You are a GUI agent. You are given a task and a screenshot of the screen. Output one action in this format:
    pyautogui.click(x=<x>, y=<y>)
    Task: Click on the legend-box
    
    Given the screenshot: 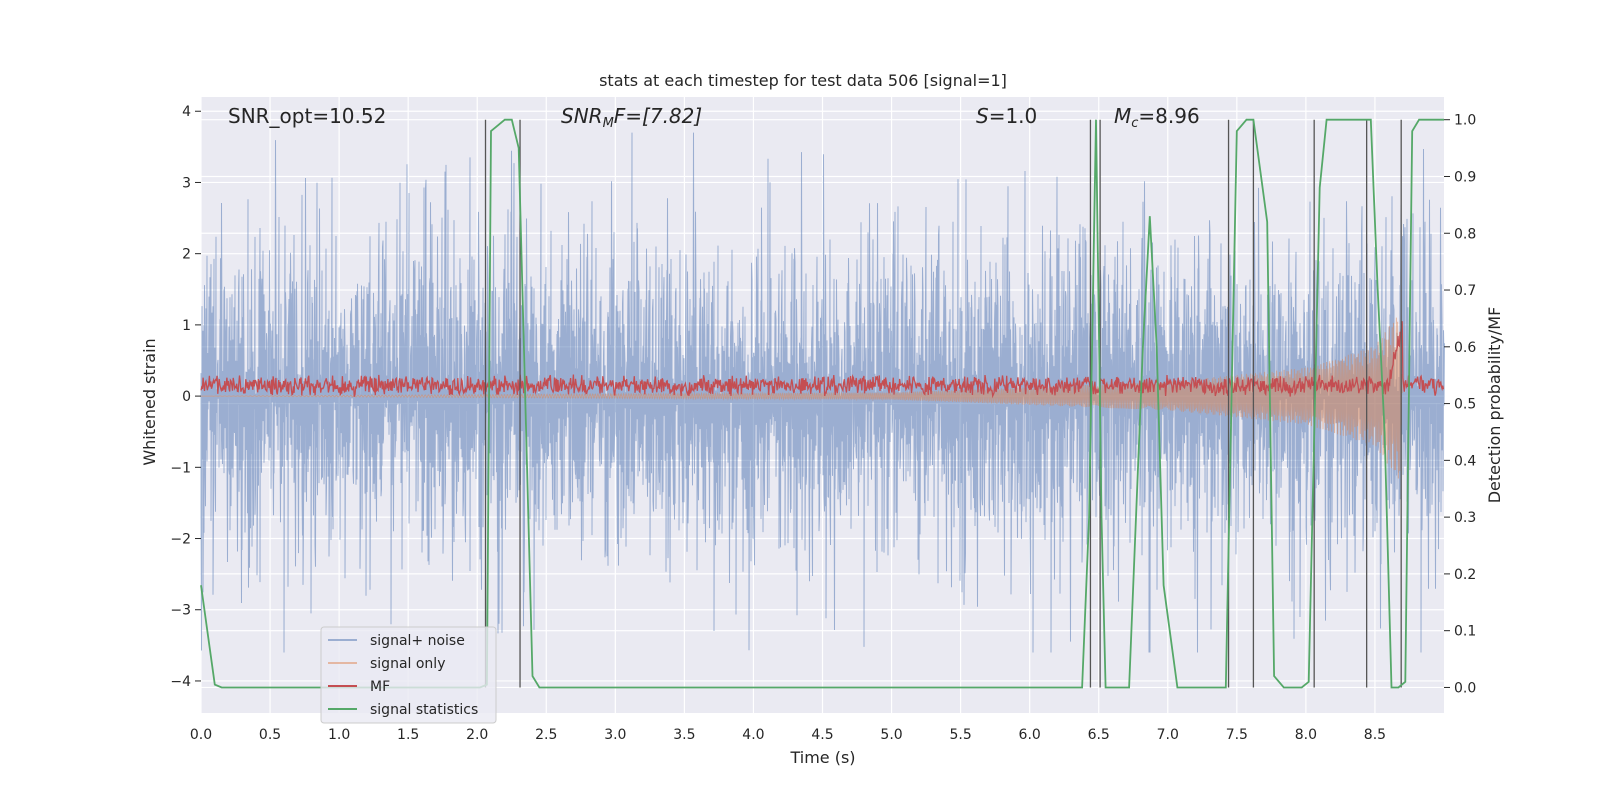 What is the action you would take?
    pyautogui.click(x=408, y=675)
    